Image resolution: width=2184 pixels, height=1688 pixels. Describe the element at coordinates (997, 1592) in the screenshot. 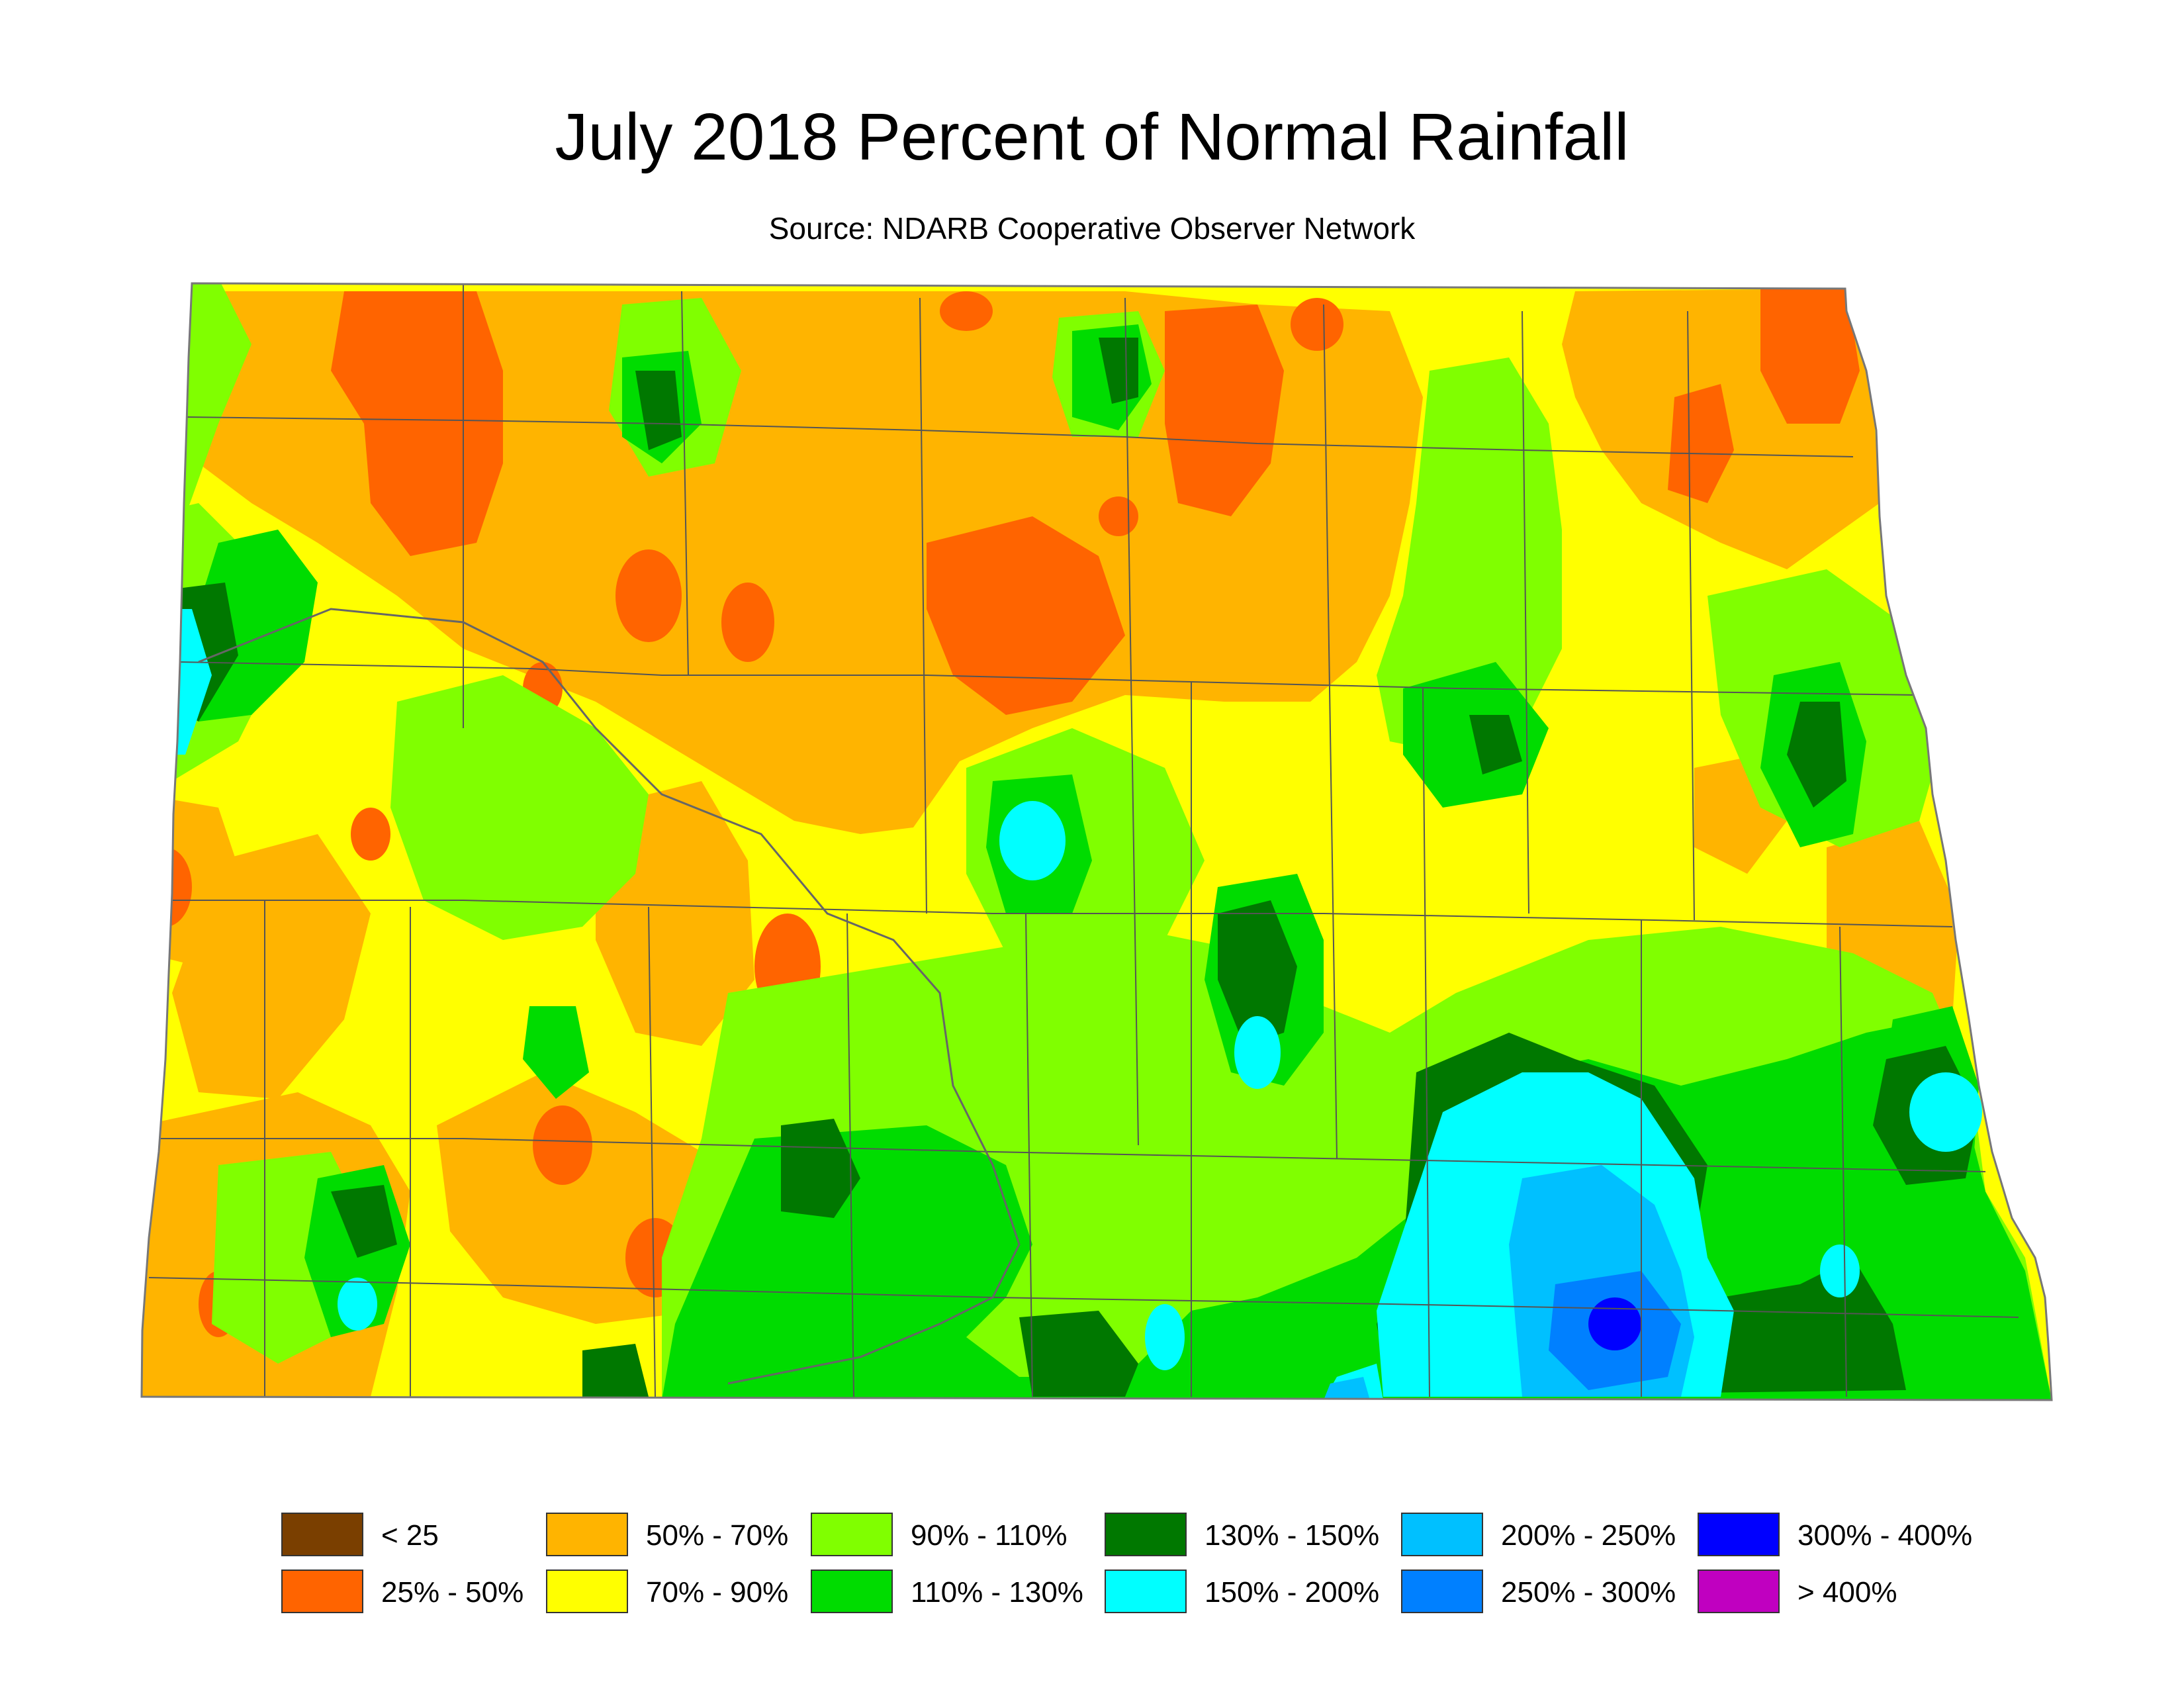

I see `legend-label: 110% - 130%` at that location.